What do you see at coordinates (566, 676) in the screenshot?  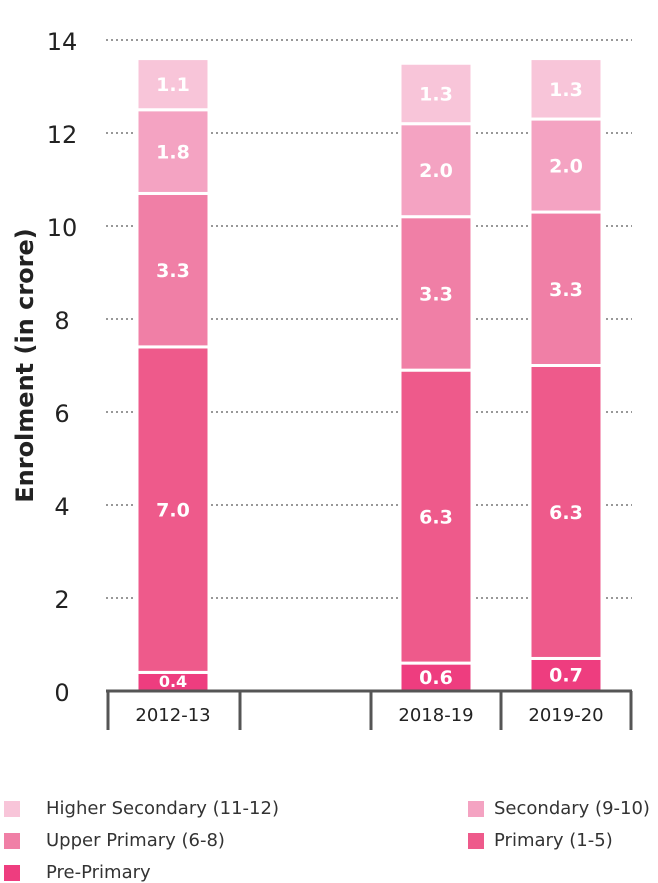 I see `data-label: 0.7` at bounding box center [566, 676].